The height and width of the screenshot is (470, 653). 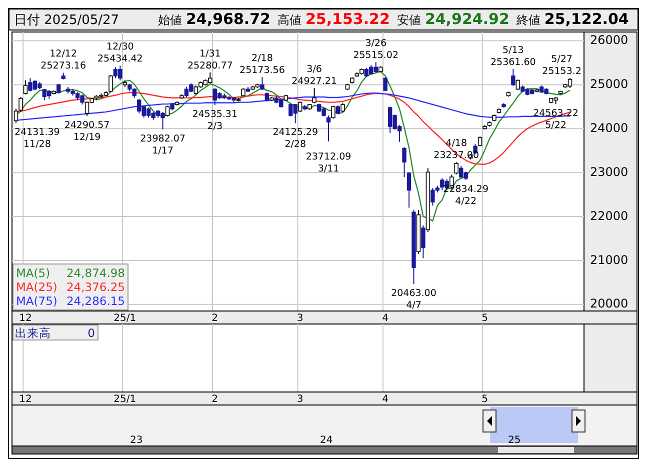 What do you see at coordinates (376, 50) in the screenshot?
I see `annotation: 3/26 25515.02` at bounding box center [376, 50].